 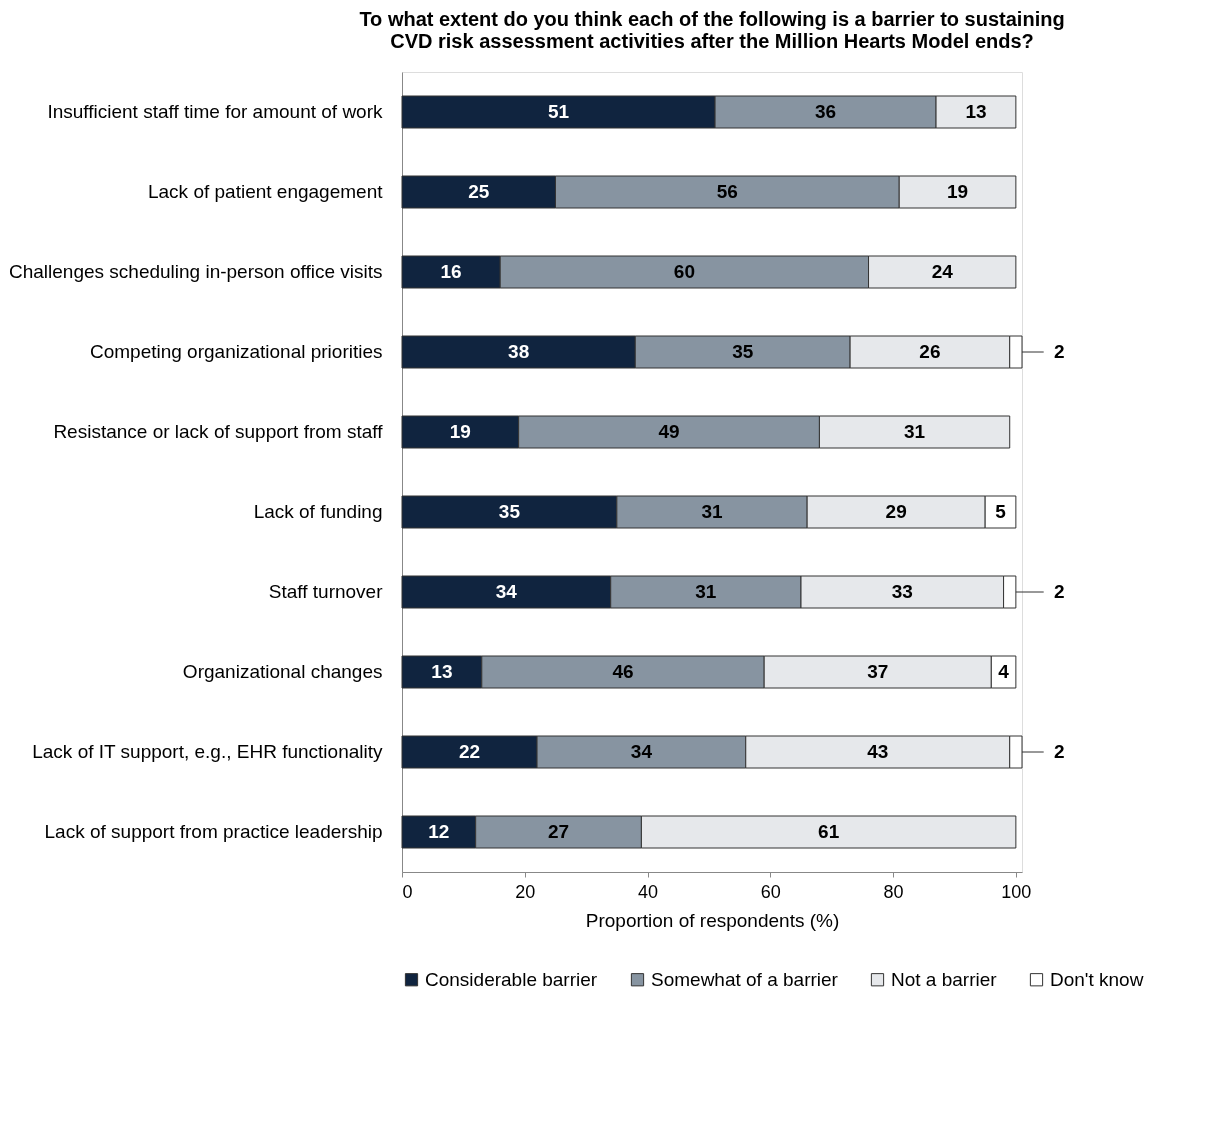 What do you see at coordinates (942, 271) in the screenshot?
I see `data-label: 24` at bounding box center [942, 271].